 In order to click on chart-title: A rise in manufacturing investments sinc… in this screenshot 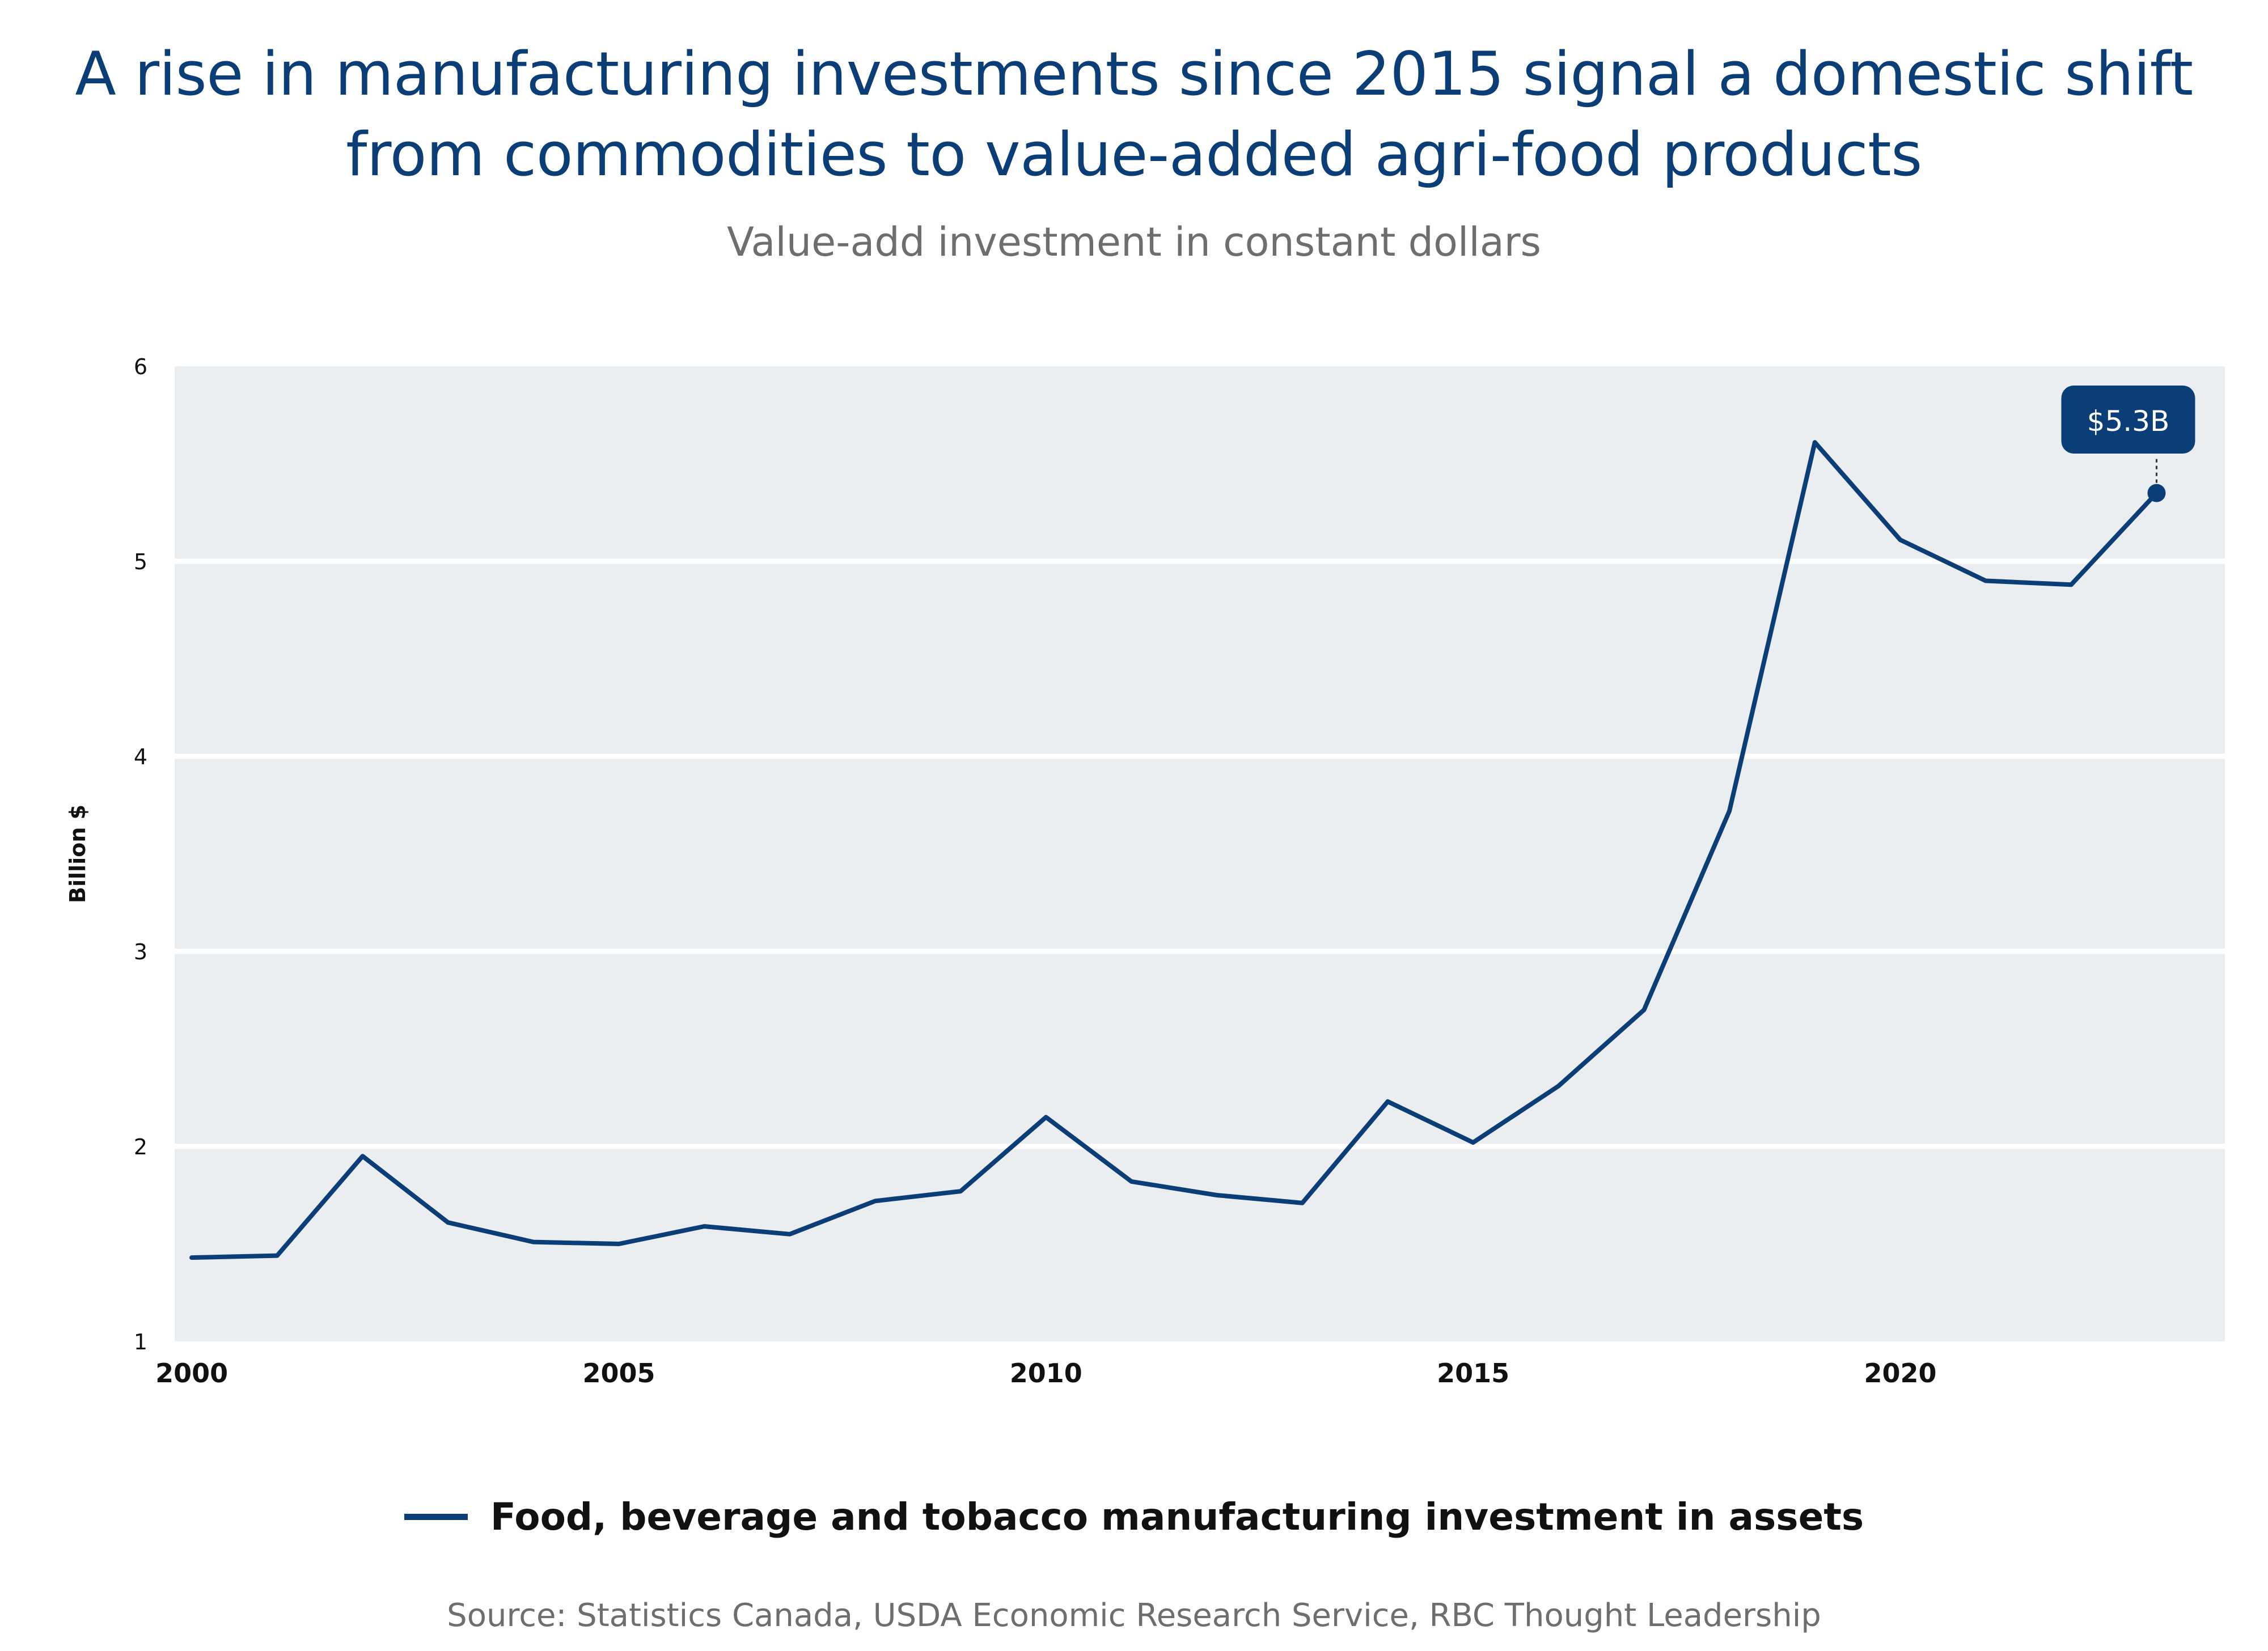, I will do `click(1134, 114)`.